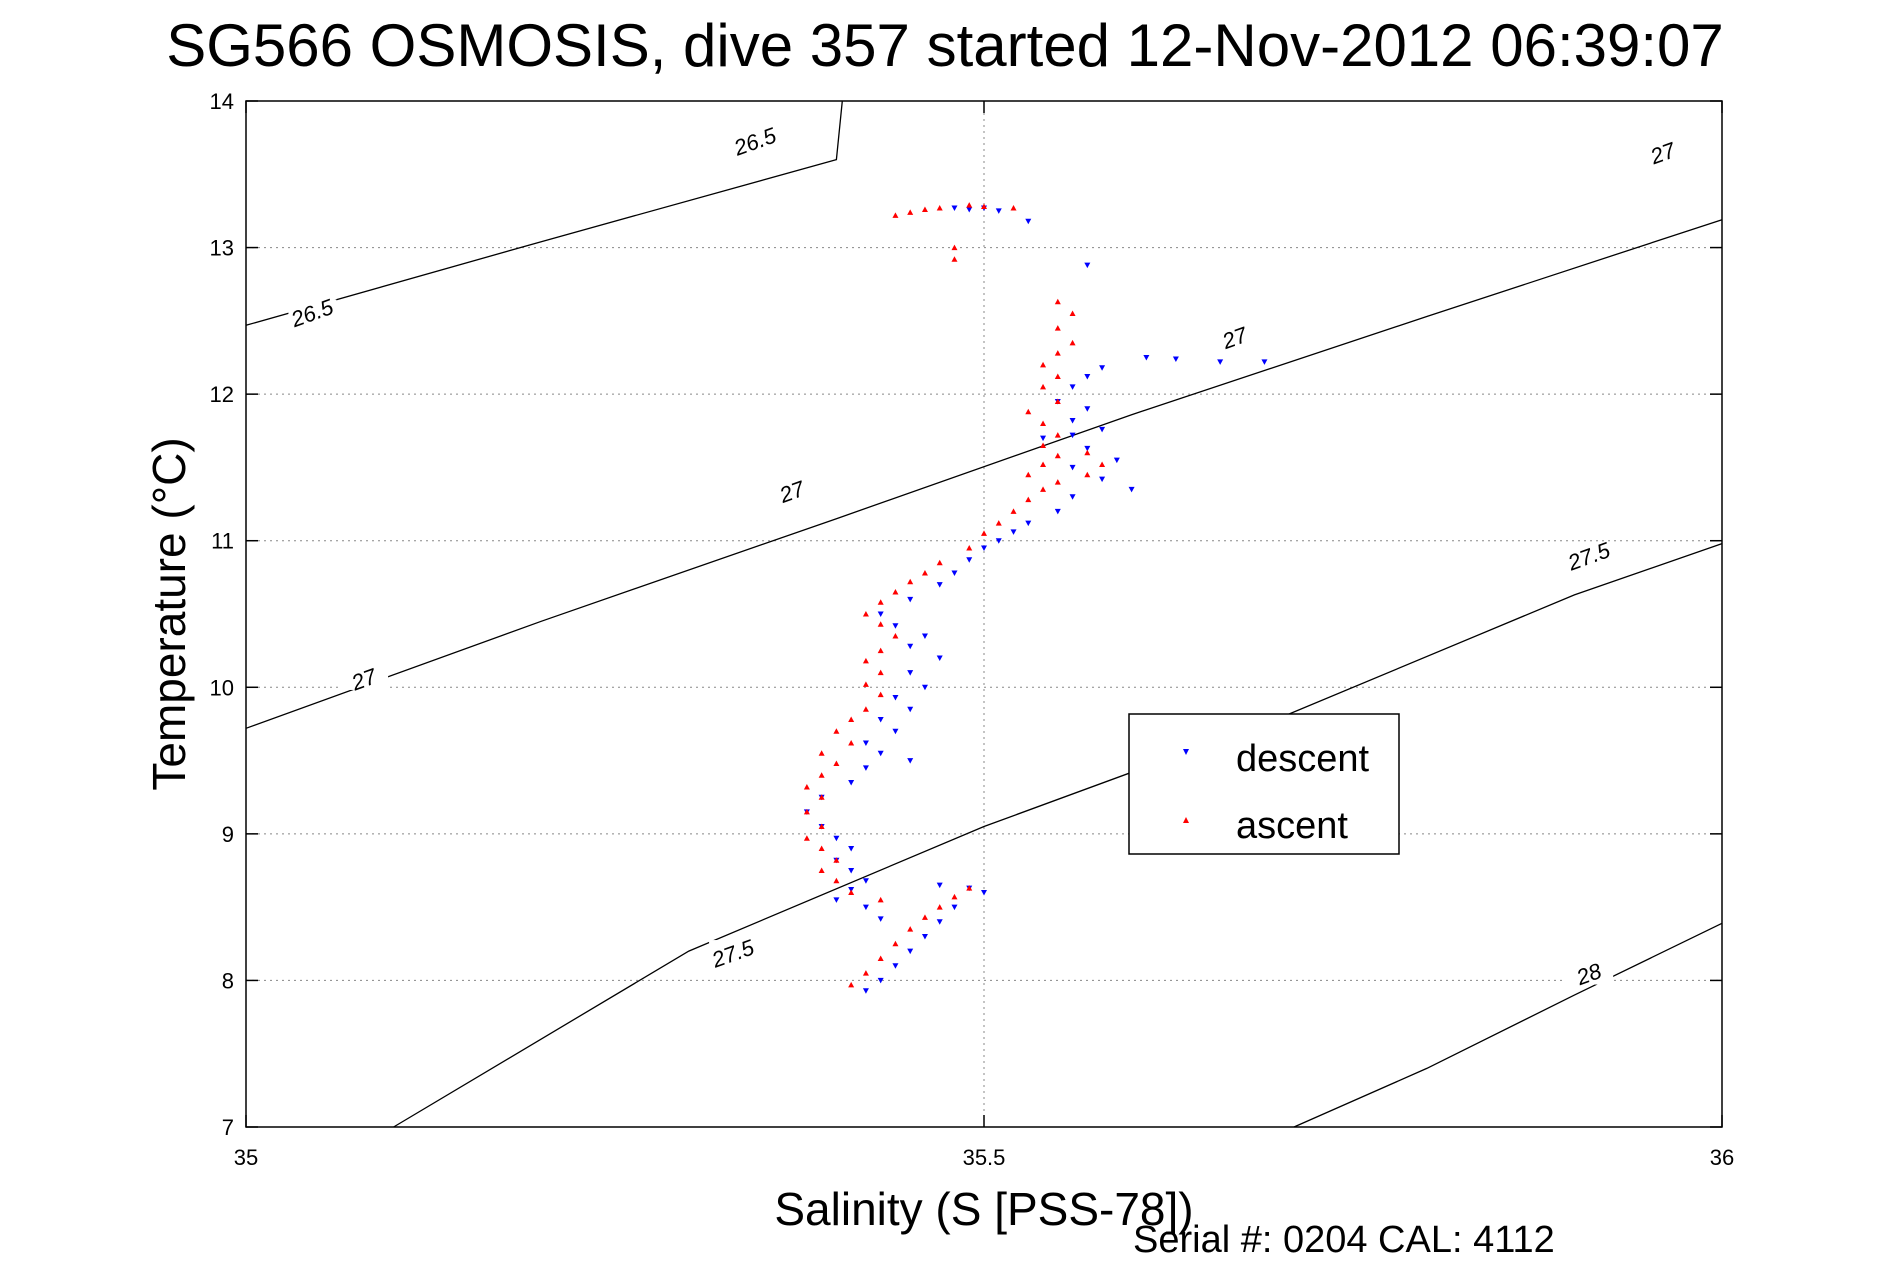 The height and width of the screenshot is (1262, 1891). Describe the element at coordinates (1186, 820) in the screenshot. I see `legend-ascent-marker` at that location.